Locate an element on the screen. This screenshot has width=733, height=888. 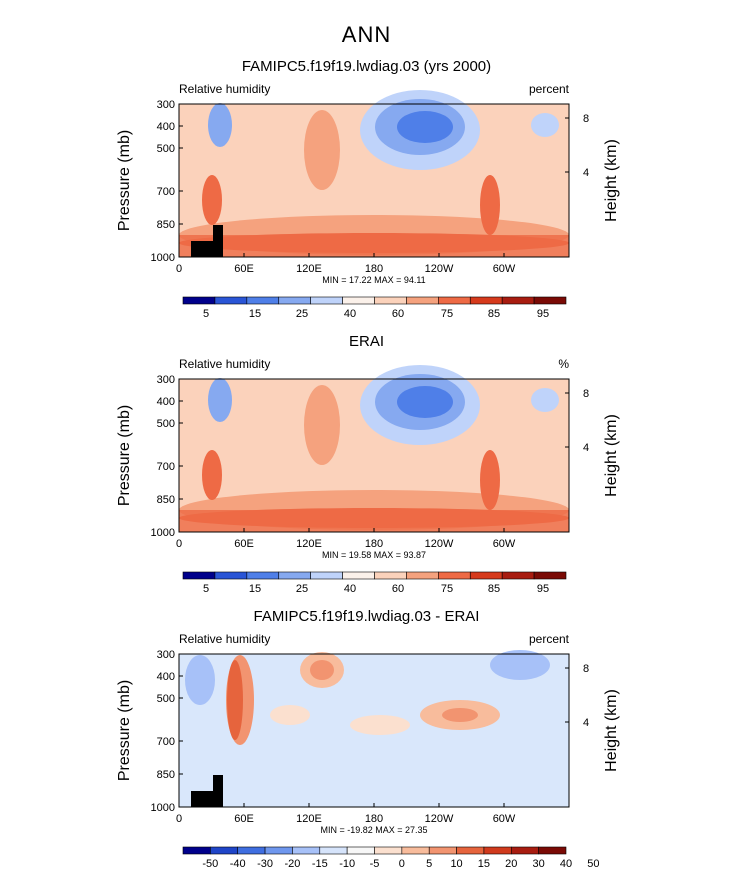
min-max-stats: MIN = -19.82 MAX = 27.35 is located at coordinates (373, 830).